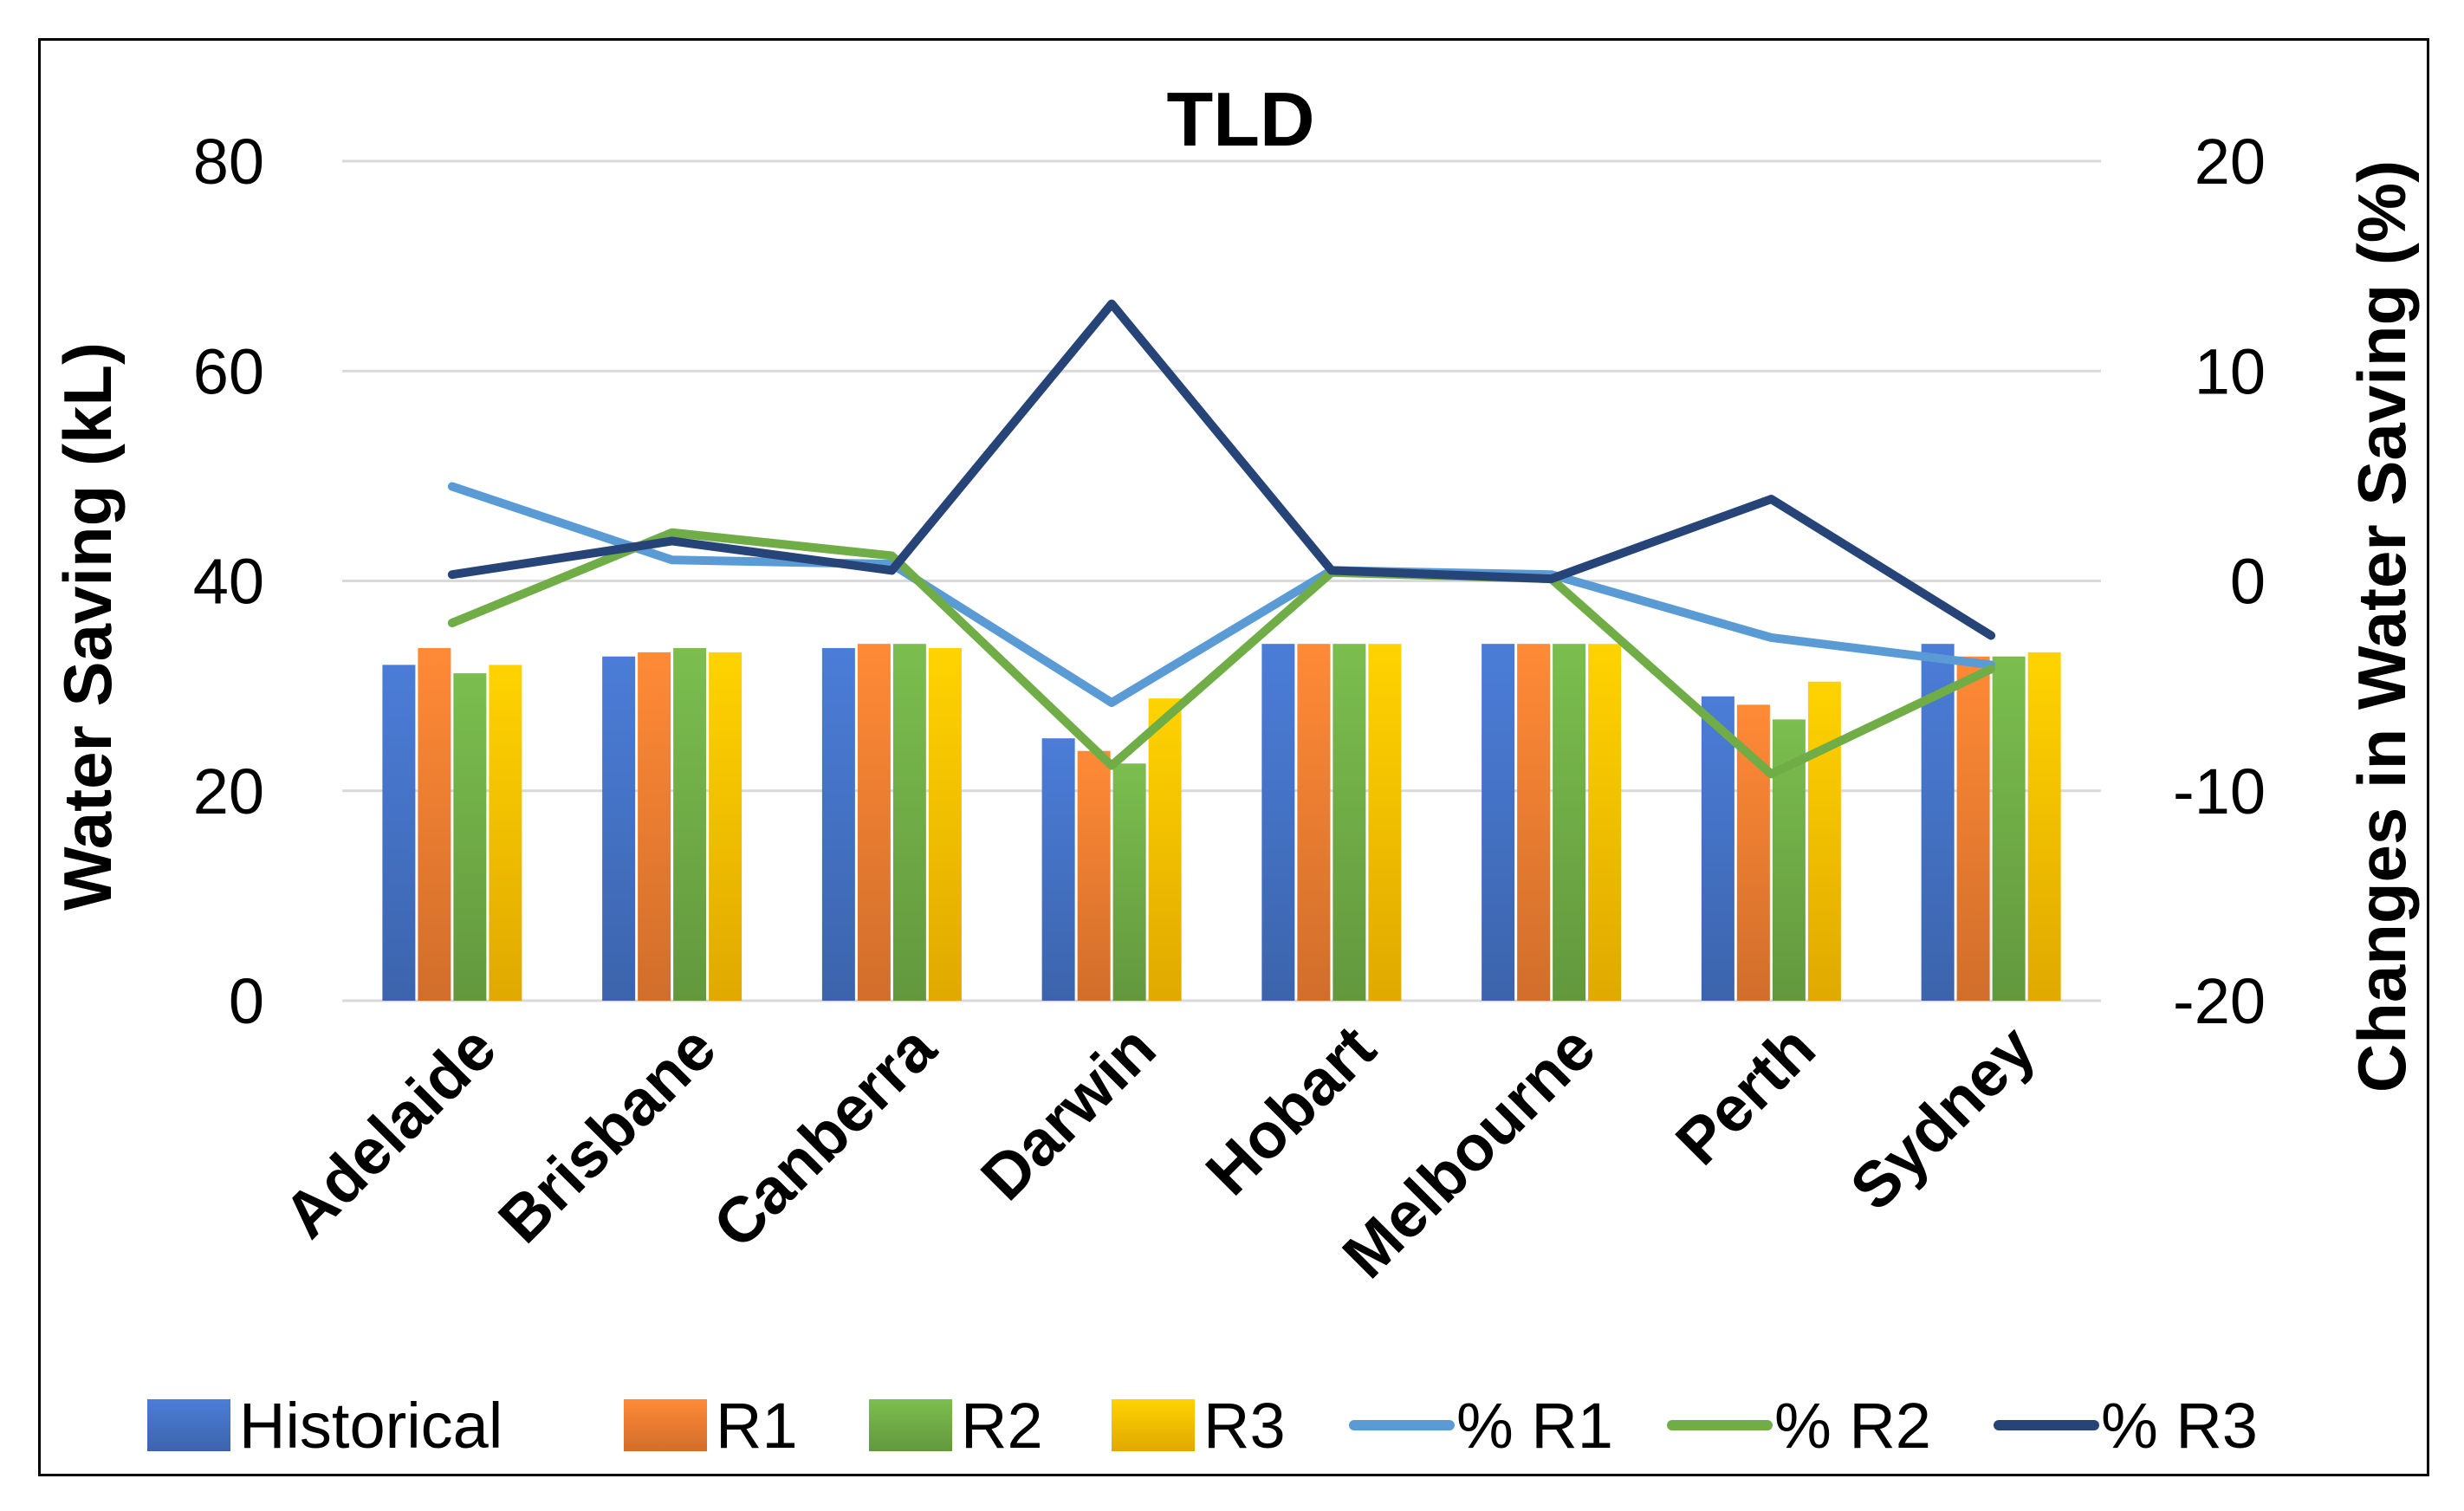 The width and height of the screenshot is (2464, 1511). What do you see at coordinates (389, 1132) in the screenshot?
I see `category-label: Adelaide` at bounding box center [389, 1132].